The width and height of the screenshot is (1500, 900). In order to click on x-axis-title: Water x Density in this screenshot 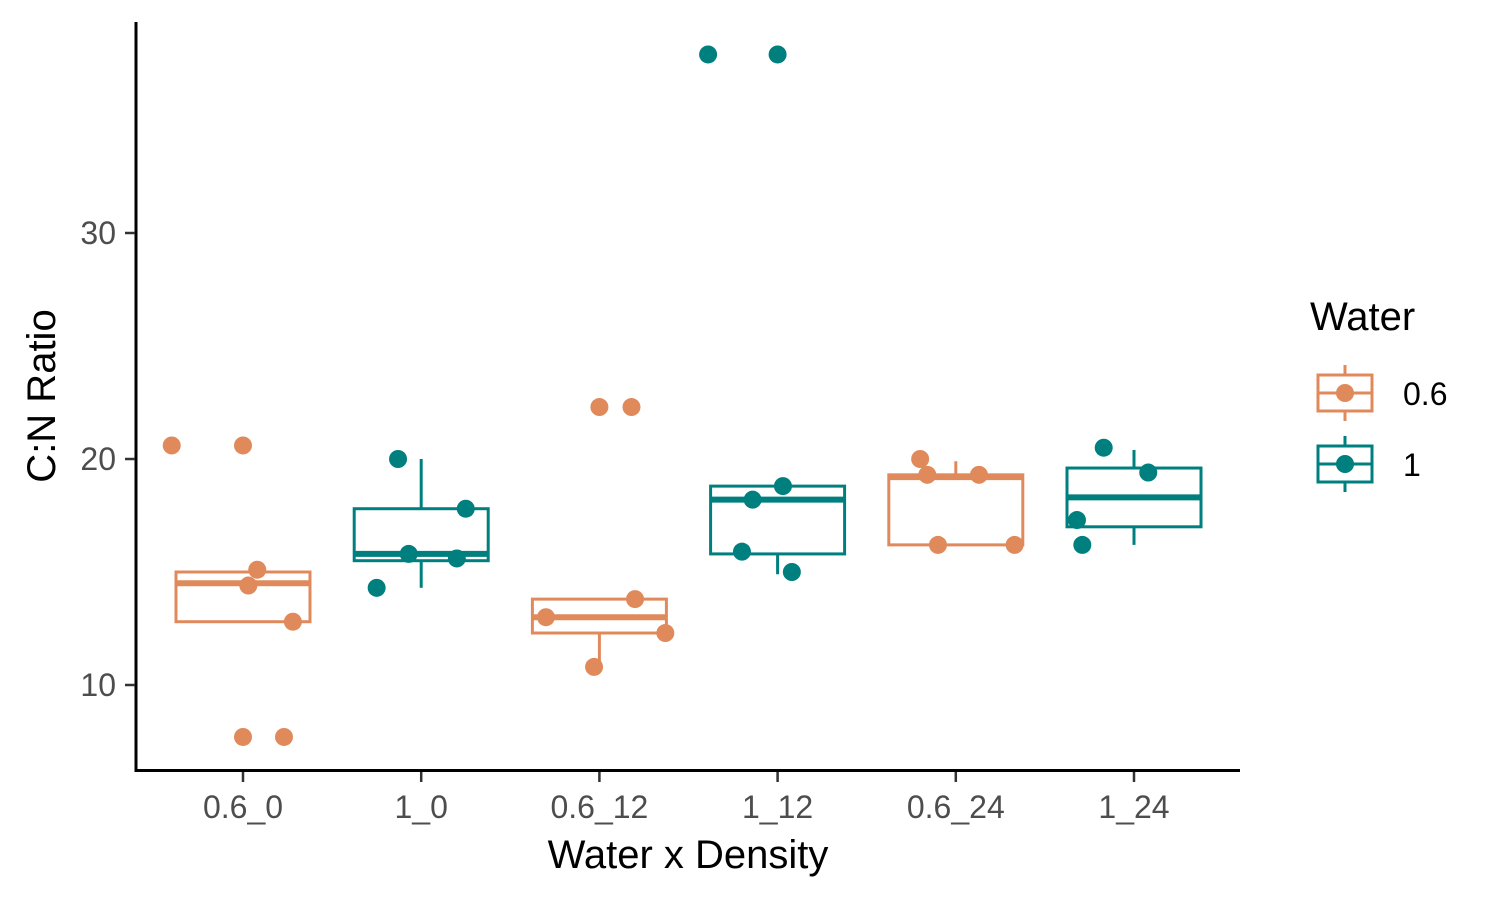, I will do `click(688, 855)`.